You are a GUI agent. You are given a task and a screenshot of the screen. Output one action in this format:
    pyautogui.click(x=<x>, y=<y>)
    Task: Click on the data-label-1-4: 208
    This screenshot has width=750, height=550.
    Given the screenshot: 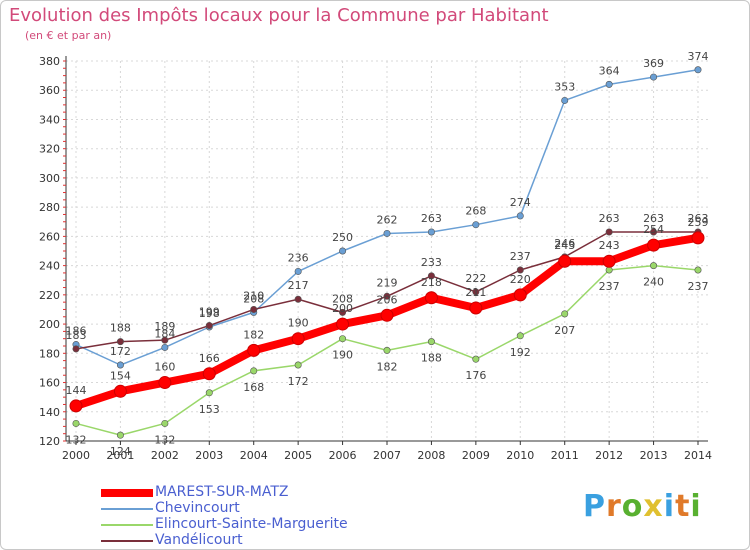 What is the action you would take?
    pyautogui.click(x=253, y=298)
    